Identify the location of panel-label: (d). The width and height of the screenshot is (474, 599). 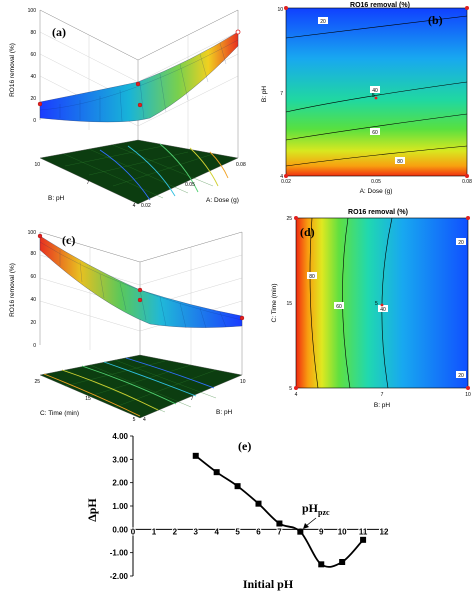
(307, 232).